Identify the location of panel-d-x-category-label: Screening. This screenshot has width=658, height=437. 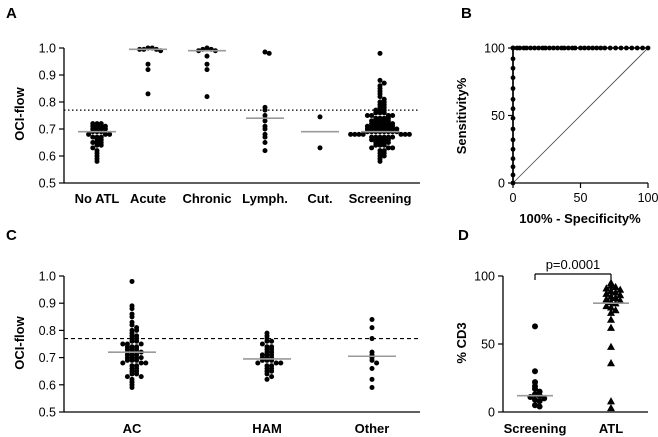
(535, 428).